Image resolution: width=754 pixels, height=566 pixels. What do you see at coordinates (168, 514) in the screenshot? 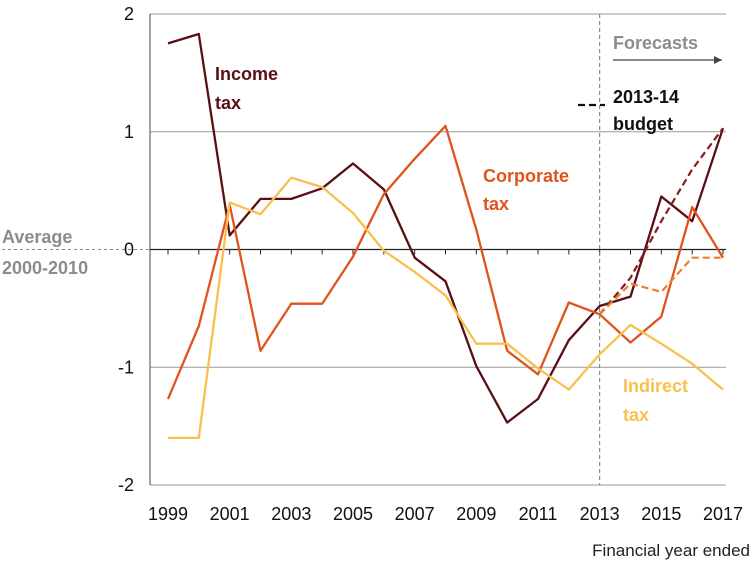
I see `x-tick-label: 1999` at bounding box center [168, 514].